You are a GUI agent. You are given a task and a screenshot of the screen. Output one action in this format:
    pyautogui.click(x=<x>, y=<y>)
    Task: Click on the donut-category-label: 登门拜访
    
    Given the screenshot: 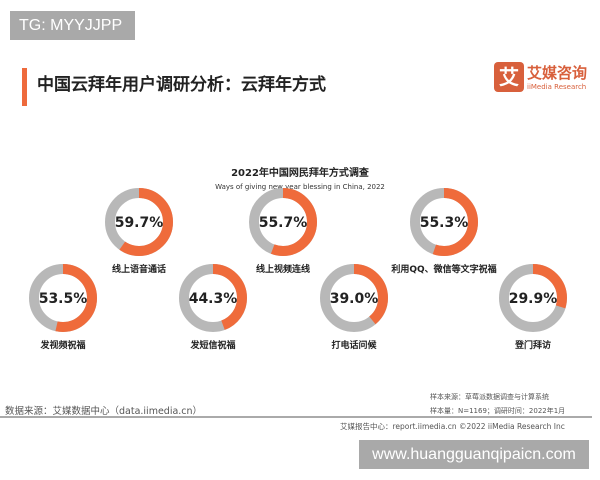 What is the action you would take?
    pyautogui.click(x=532, y=345)
    